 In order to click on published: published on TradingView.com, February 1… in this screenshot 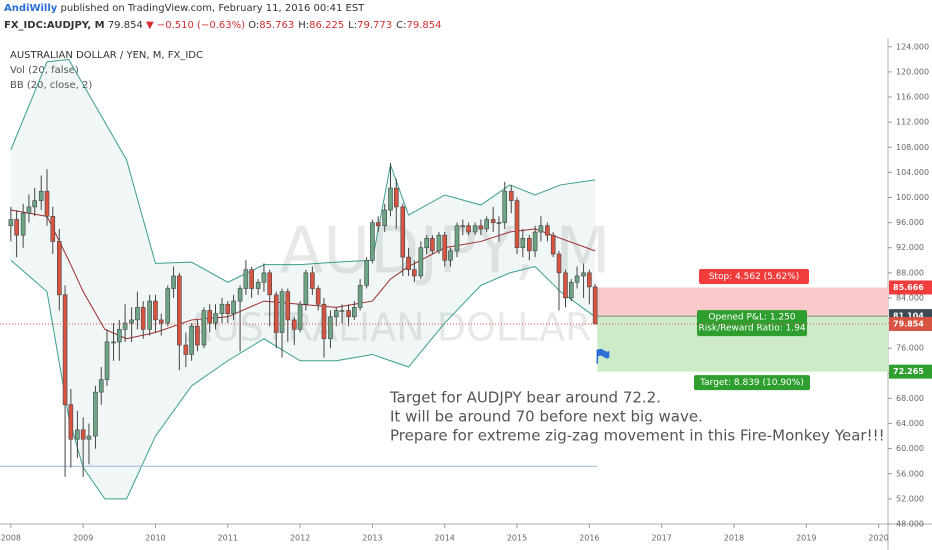, I will do `click(212, 8)`.